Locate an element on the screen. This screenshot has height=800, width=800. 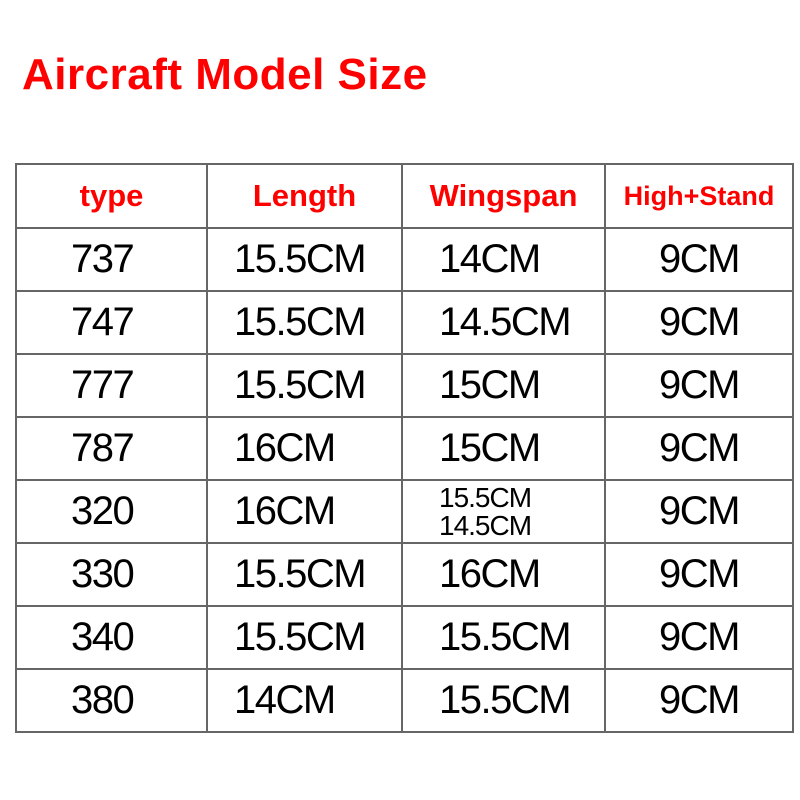
cell-type: 340 is located at coordinates (111, 637).